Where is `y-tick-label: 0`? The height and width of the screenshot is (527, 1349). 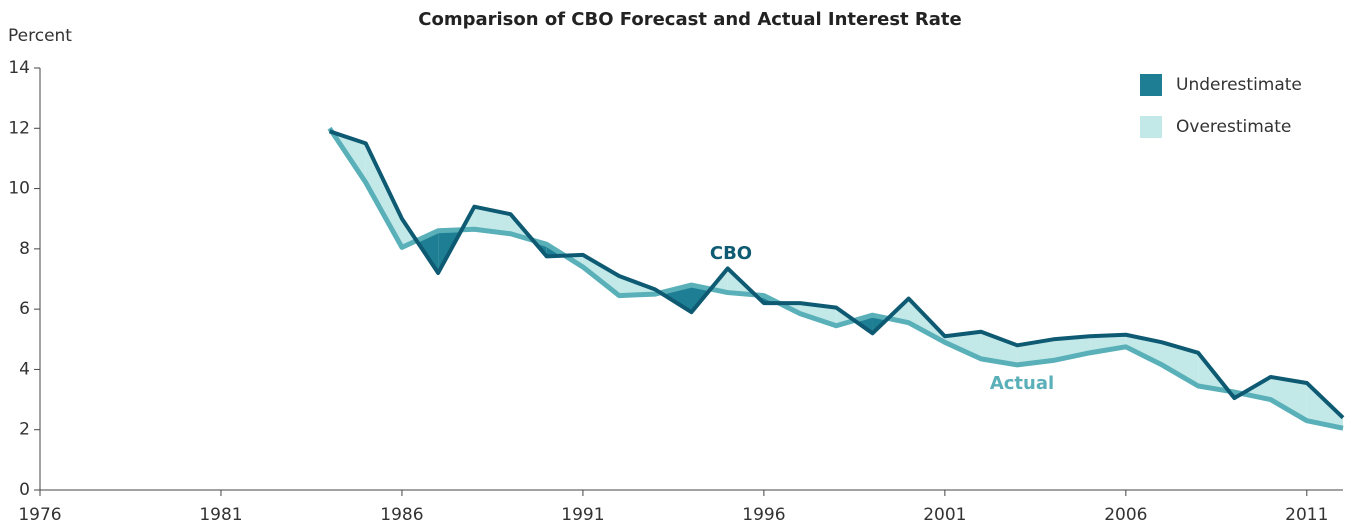
y-tick-label: 0 is located at coordinates (24, 490).